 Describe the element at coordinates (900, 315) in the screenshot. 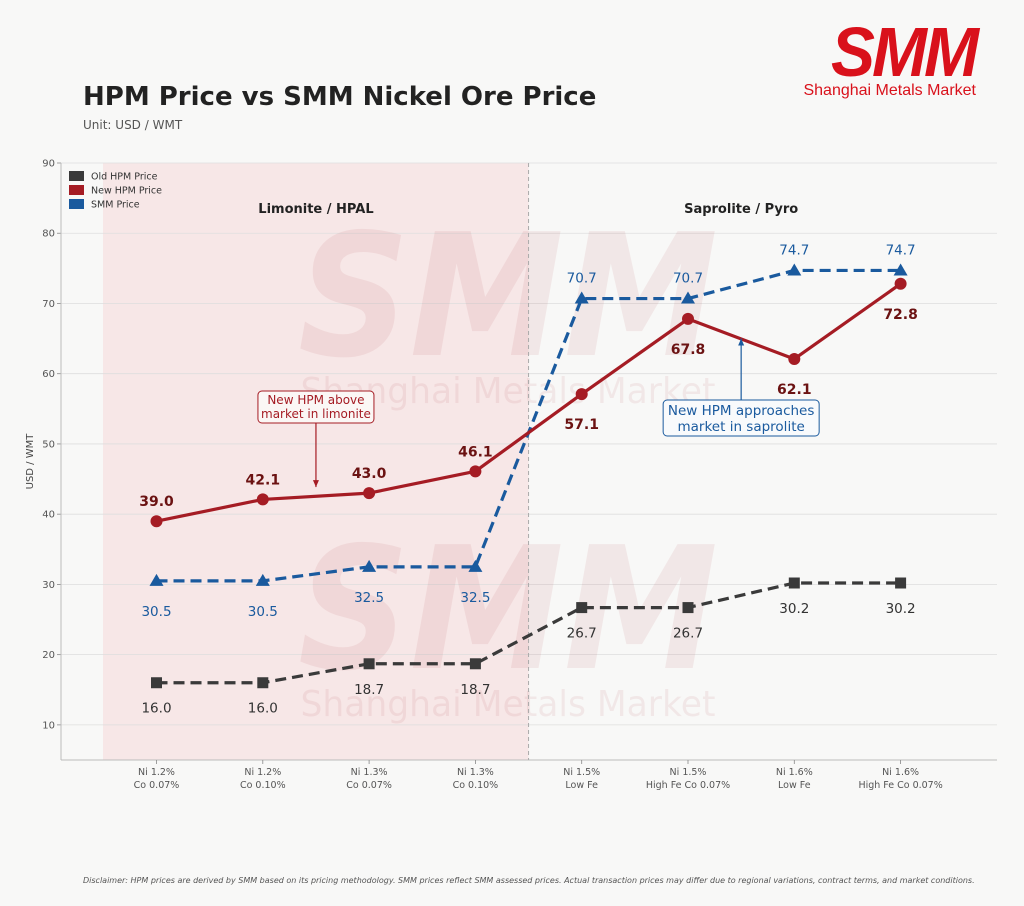

I see `new-price-data-label: 72.8` at that location.